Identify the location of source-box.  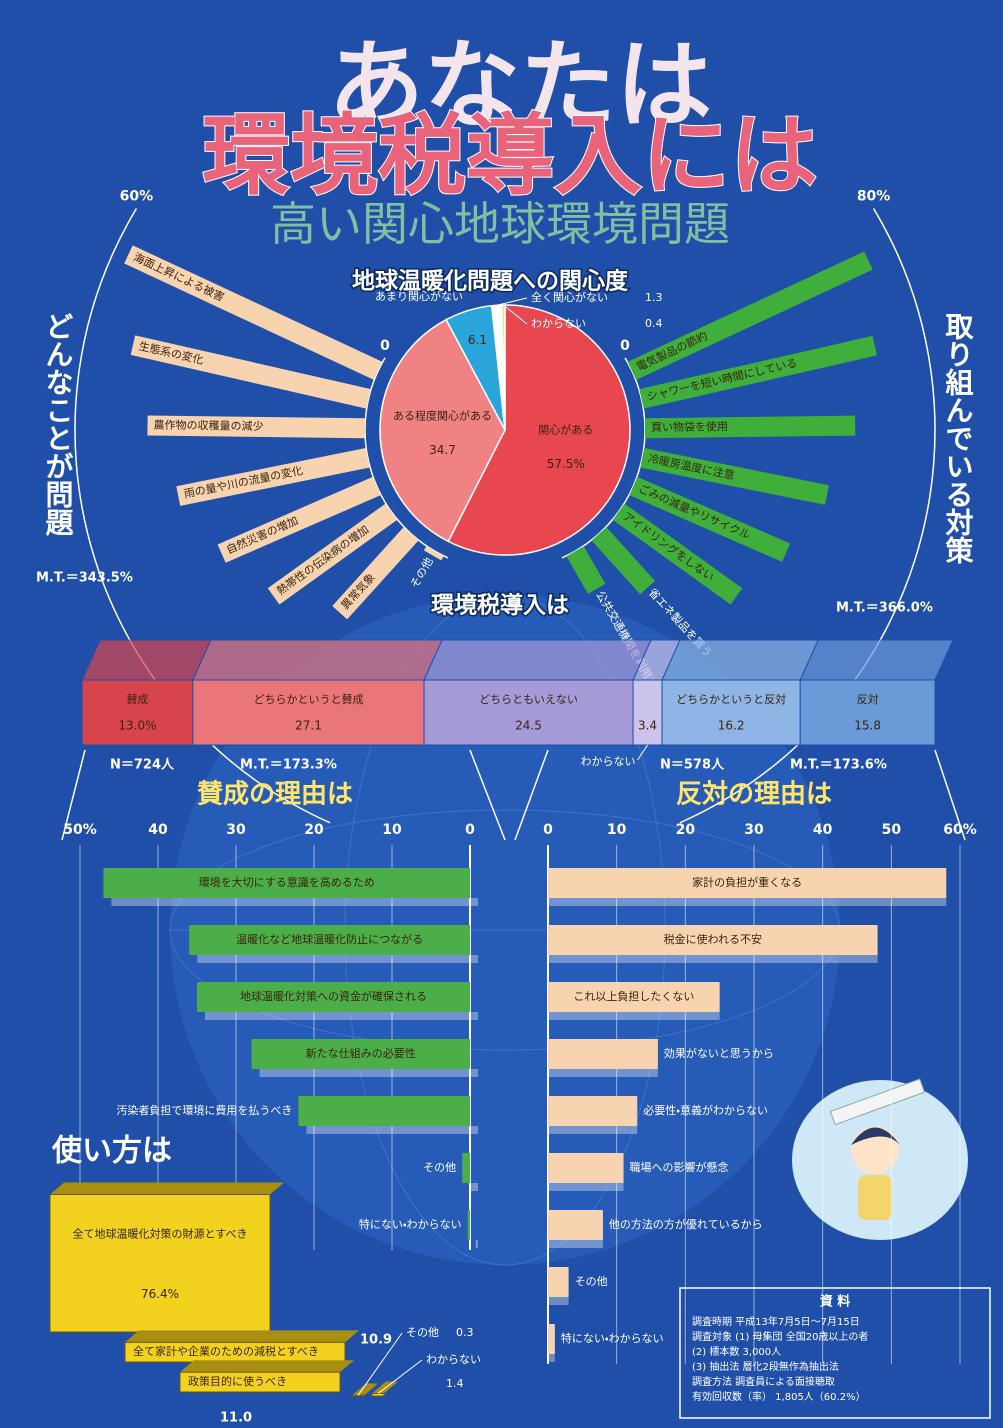
(835, 1353).